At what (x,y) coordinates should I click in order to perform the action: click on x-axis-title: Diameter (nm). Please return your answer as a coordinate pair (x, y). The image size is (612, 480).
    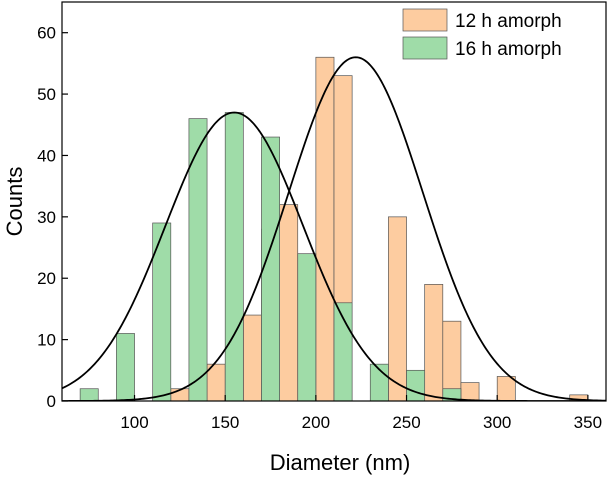
    Looking at the image, I should click on (340, 462).